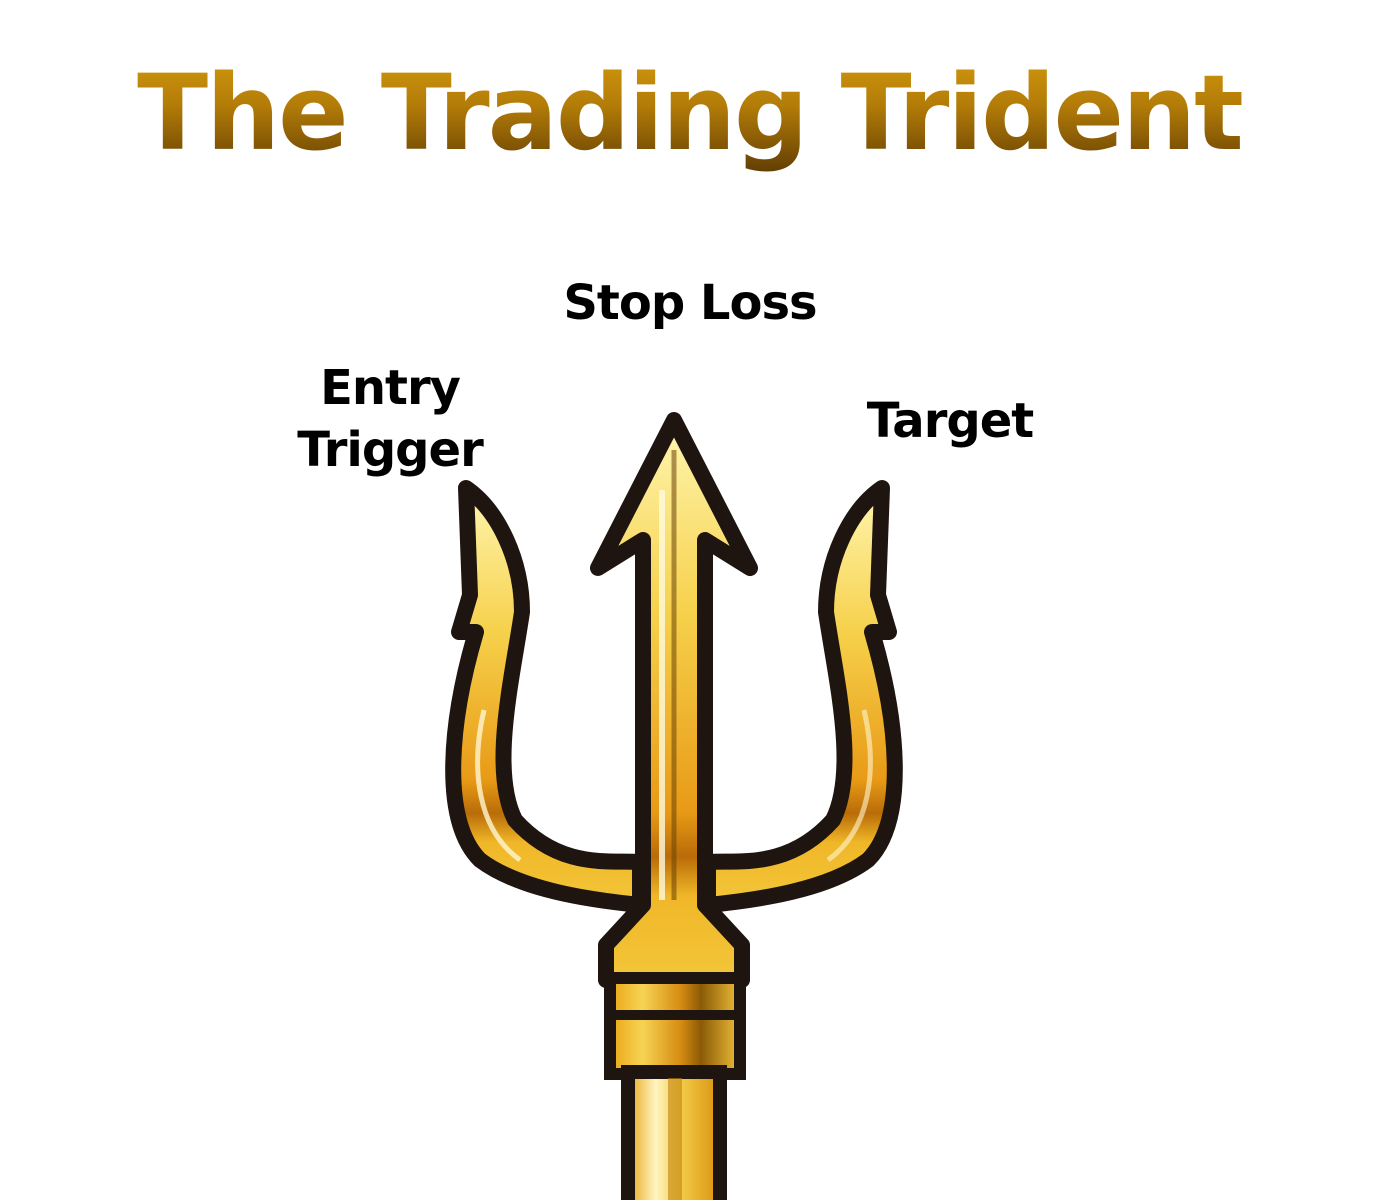  Describe the element at coordinates (801, 696) in the screenshot. I see `right-prong` at that location.